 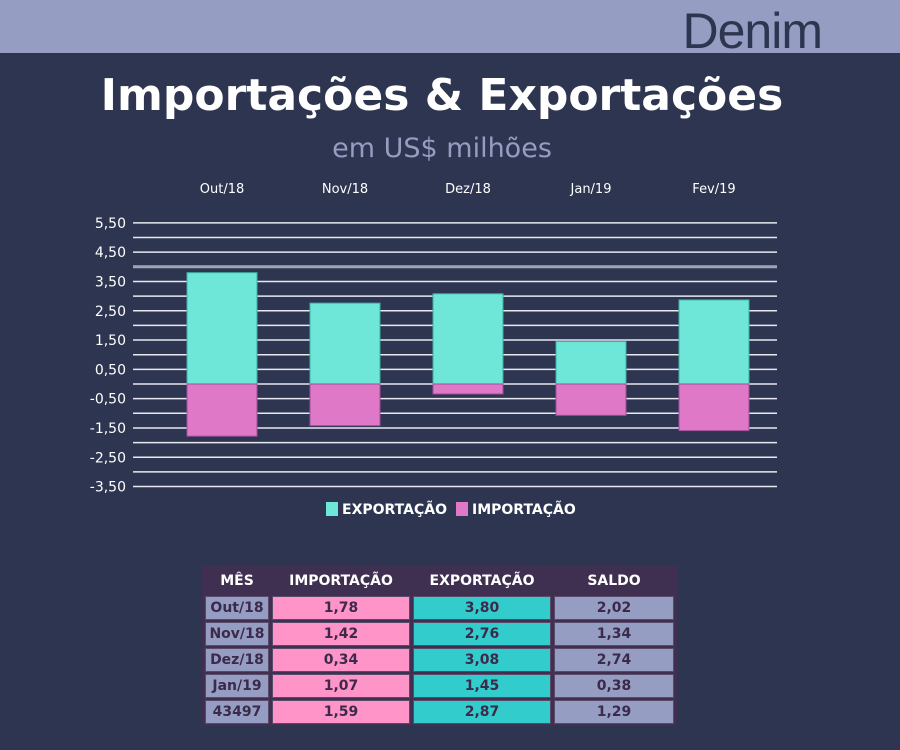 What do you see at coordinates (110, 224) in the screenshot?
I see `y-tick-label: 5,50` at bounding box center [110, 224].